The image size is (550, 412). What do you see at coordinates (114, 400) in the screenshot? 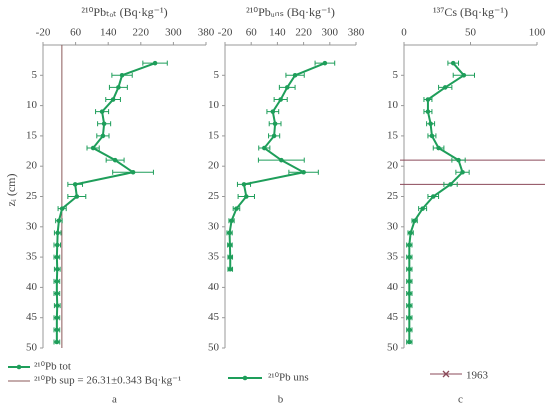
I see `panel-label: a` at bounding box center [114, 400].